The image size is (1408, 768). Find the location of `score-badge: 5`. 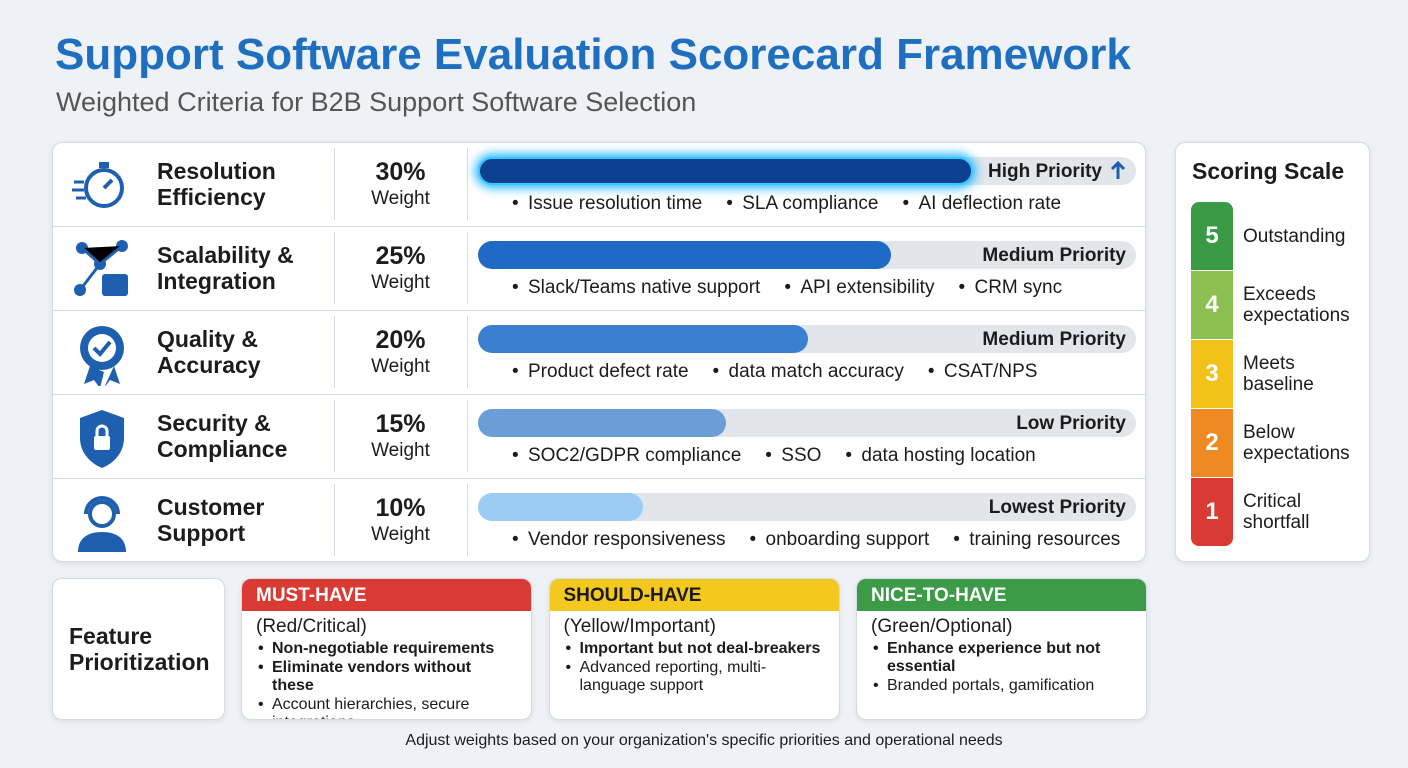

score-badge: 5 is located at coordinates (1212, 236).